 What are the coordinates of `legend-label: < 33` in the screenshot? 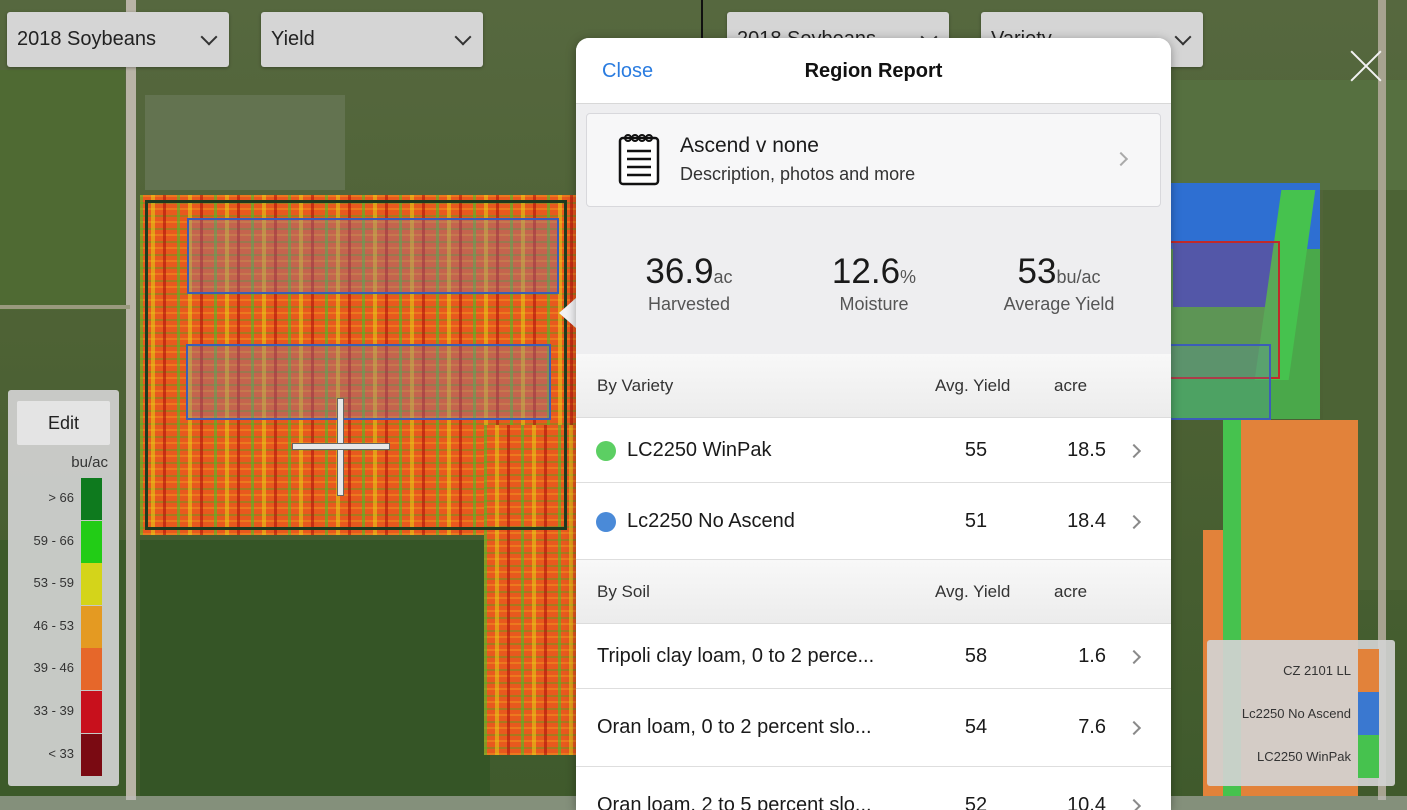 It's located at (61, 753).